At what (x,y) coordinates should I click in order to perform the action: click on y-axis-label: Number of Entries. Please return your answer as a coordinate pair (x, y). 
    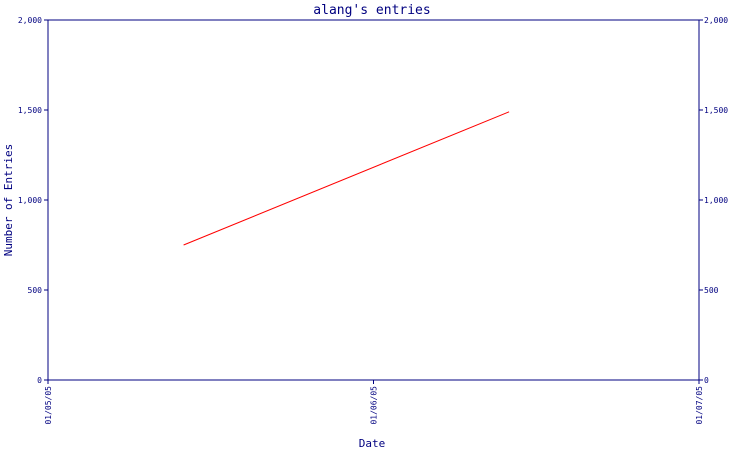
    Looking at the image, I should click on (8, 200).